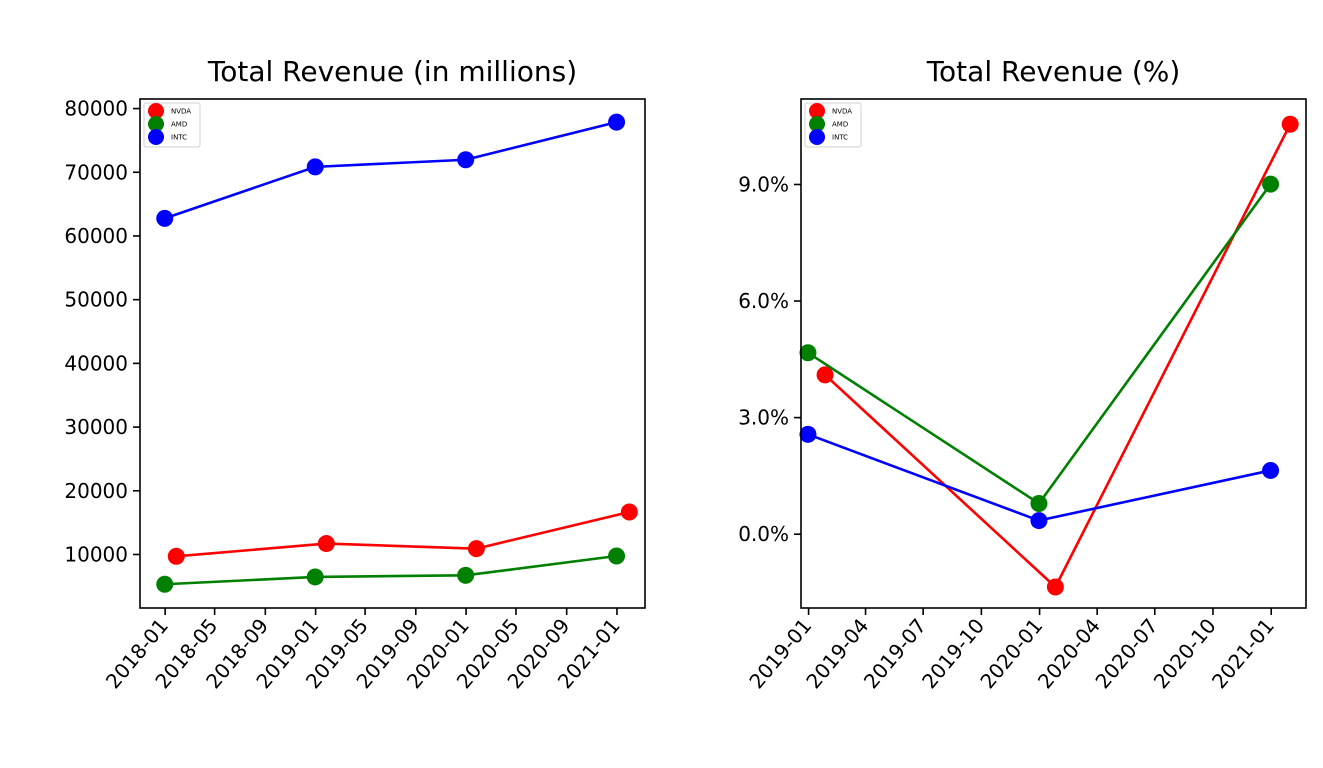 The width and height of the screenshot is (1323, 768). Describe the element at coordinates (96, 363) in the screenshot. I see `y-tick-label: 40000` at that location.